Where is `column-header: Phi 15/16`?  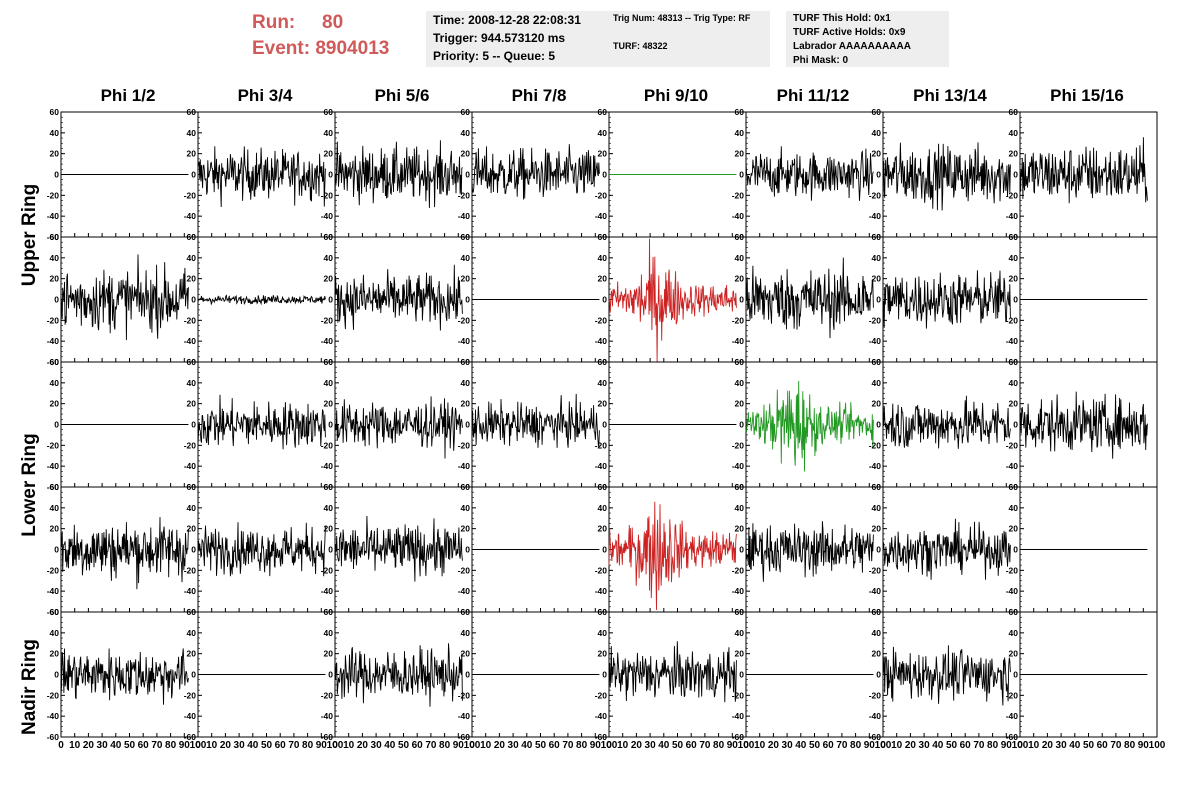 column-header: Phi 15/16 is located at coordinates (1087, 95).